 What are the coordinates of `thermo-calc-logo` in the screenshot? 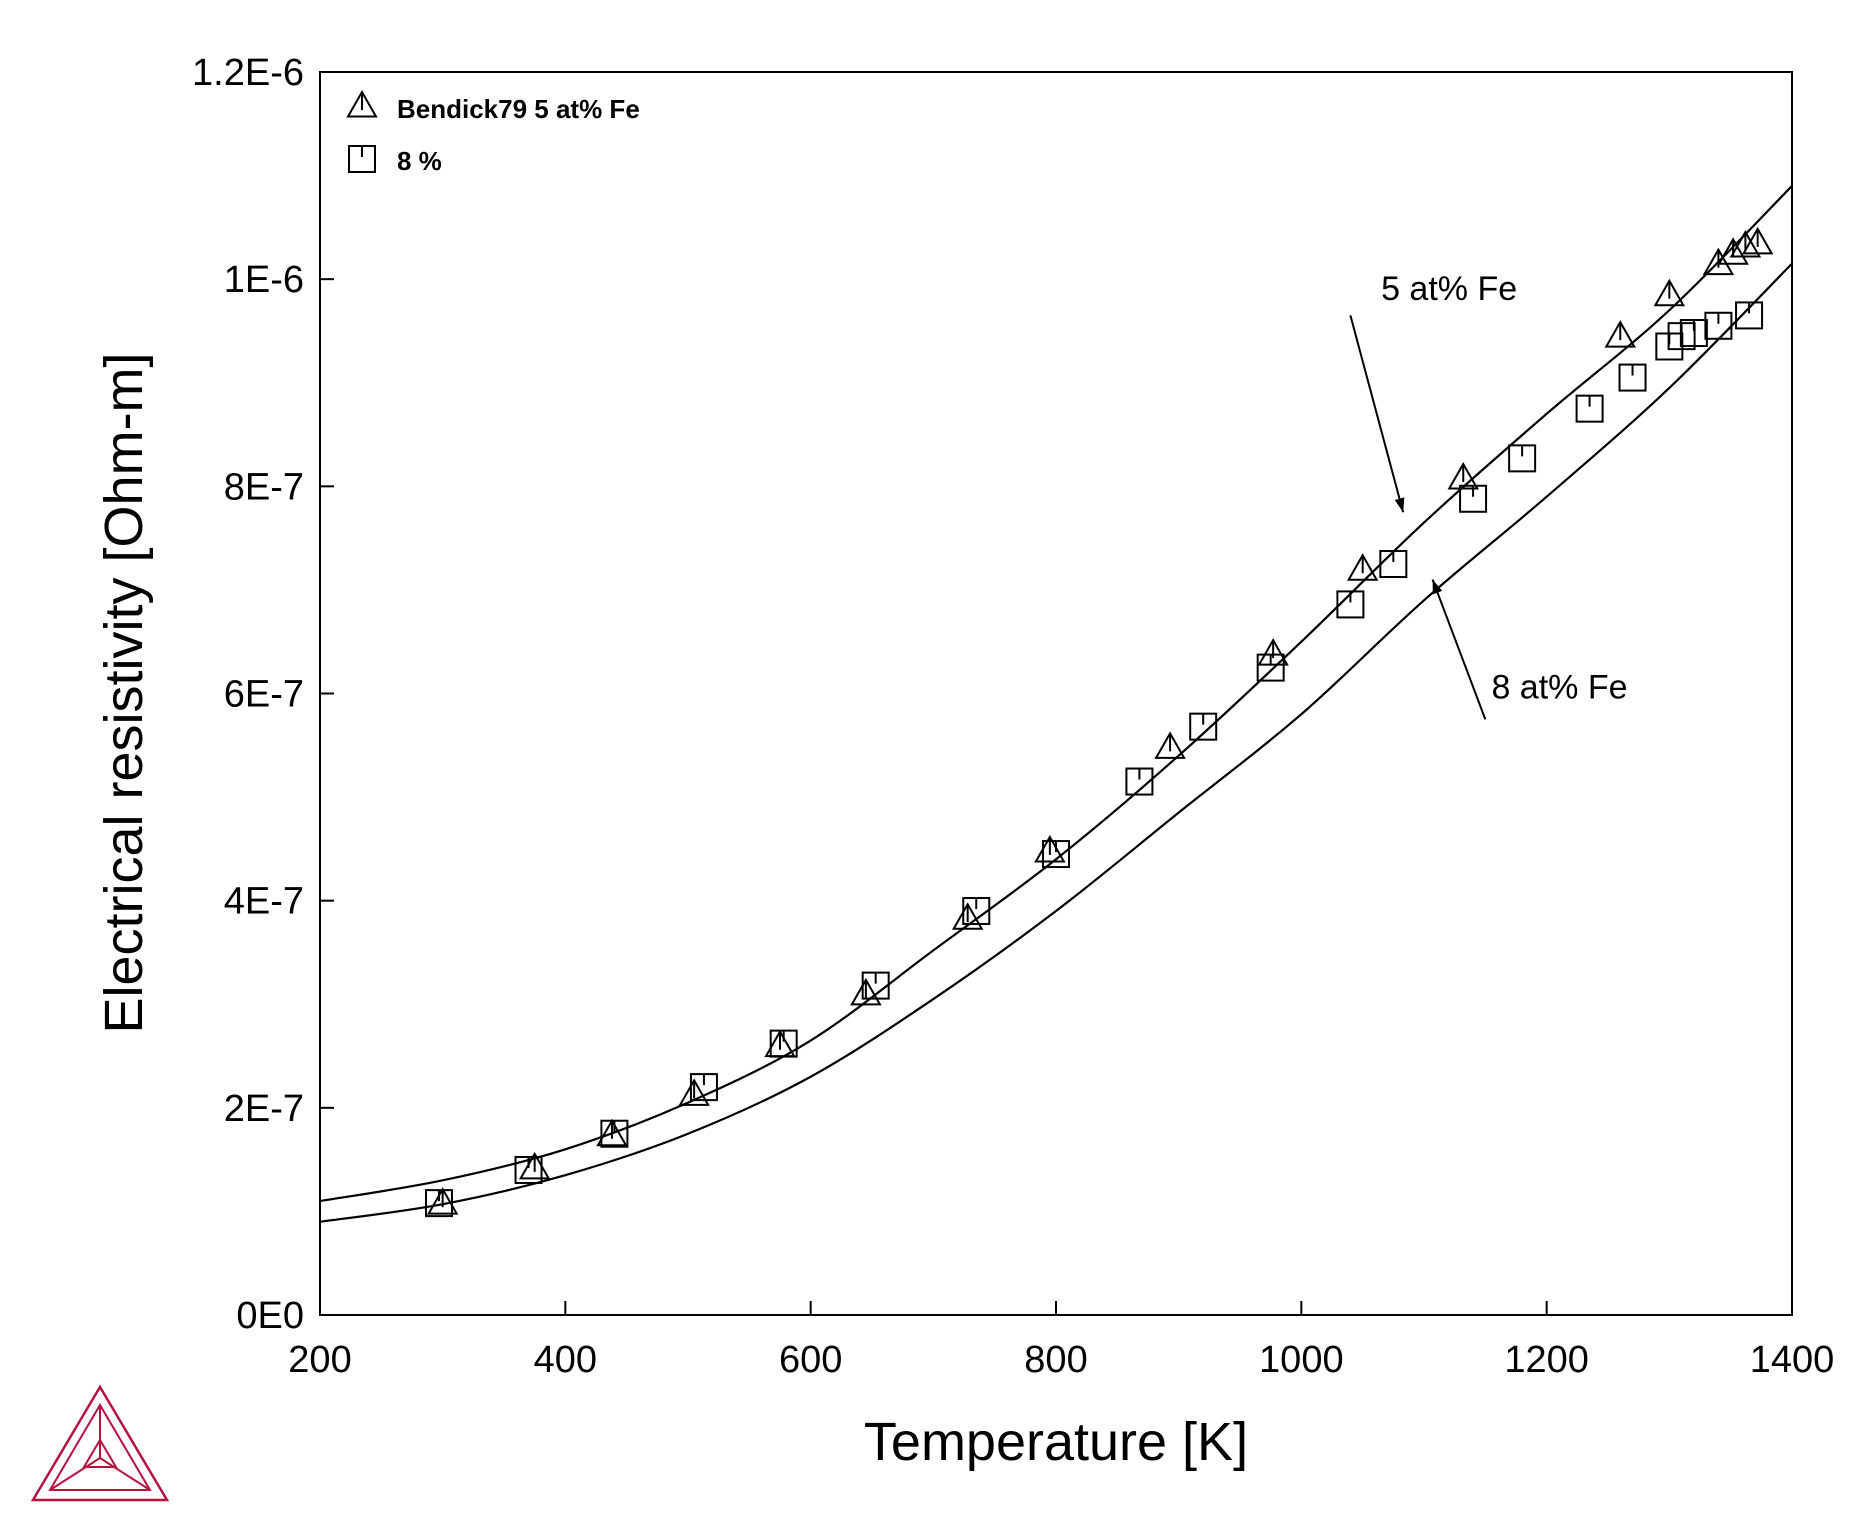 It's located at (100, 1443).